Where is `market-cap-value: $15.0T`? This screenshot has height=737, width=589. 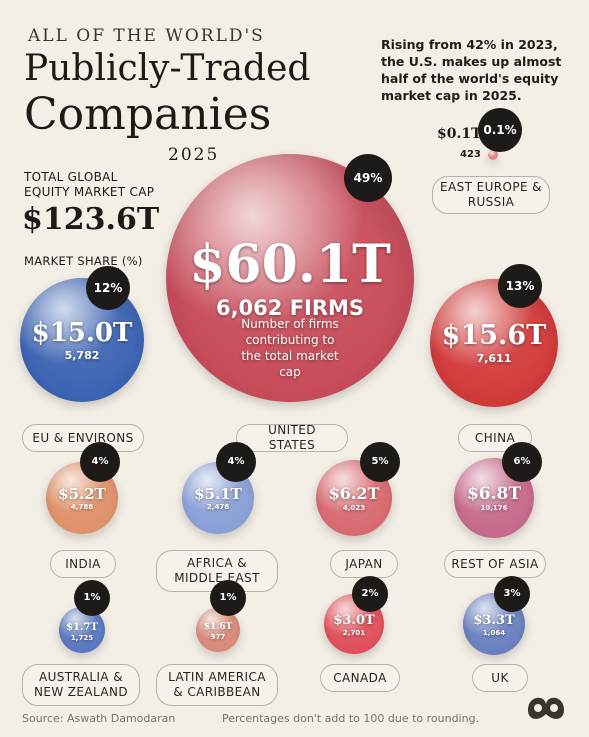 market-cap-value: $15.0T is located at coordinates (82, 332).